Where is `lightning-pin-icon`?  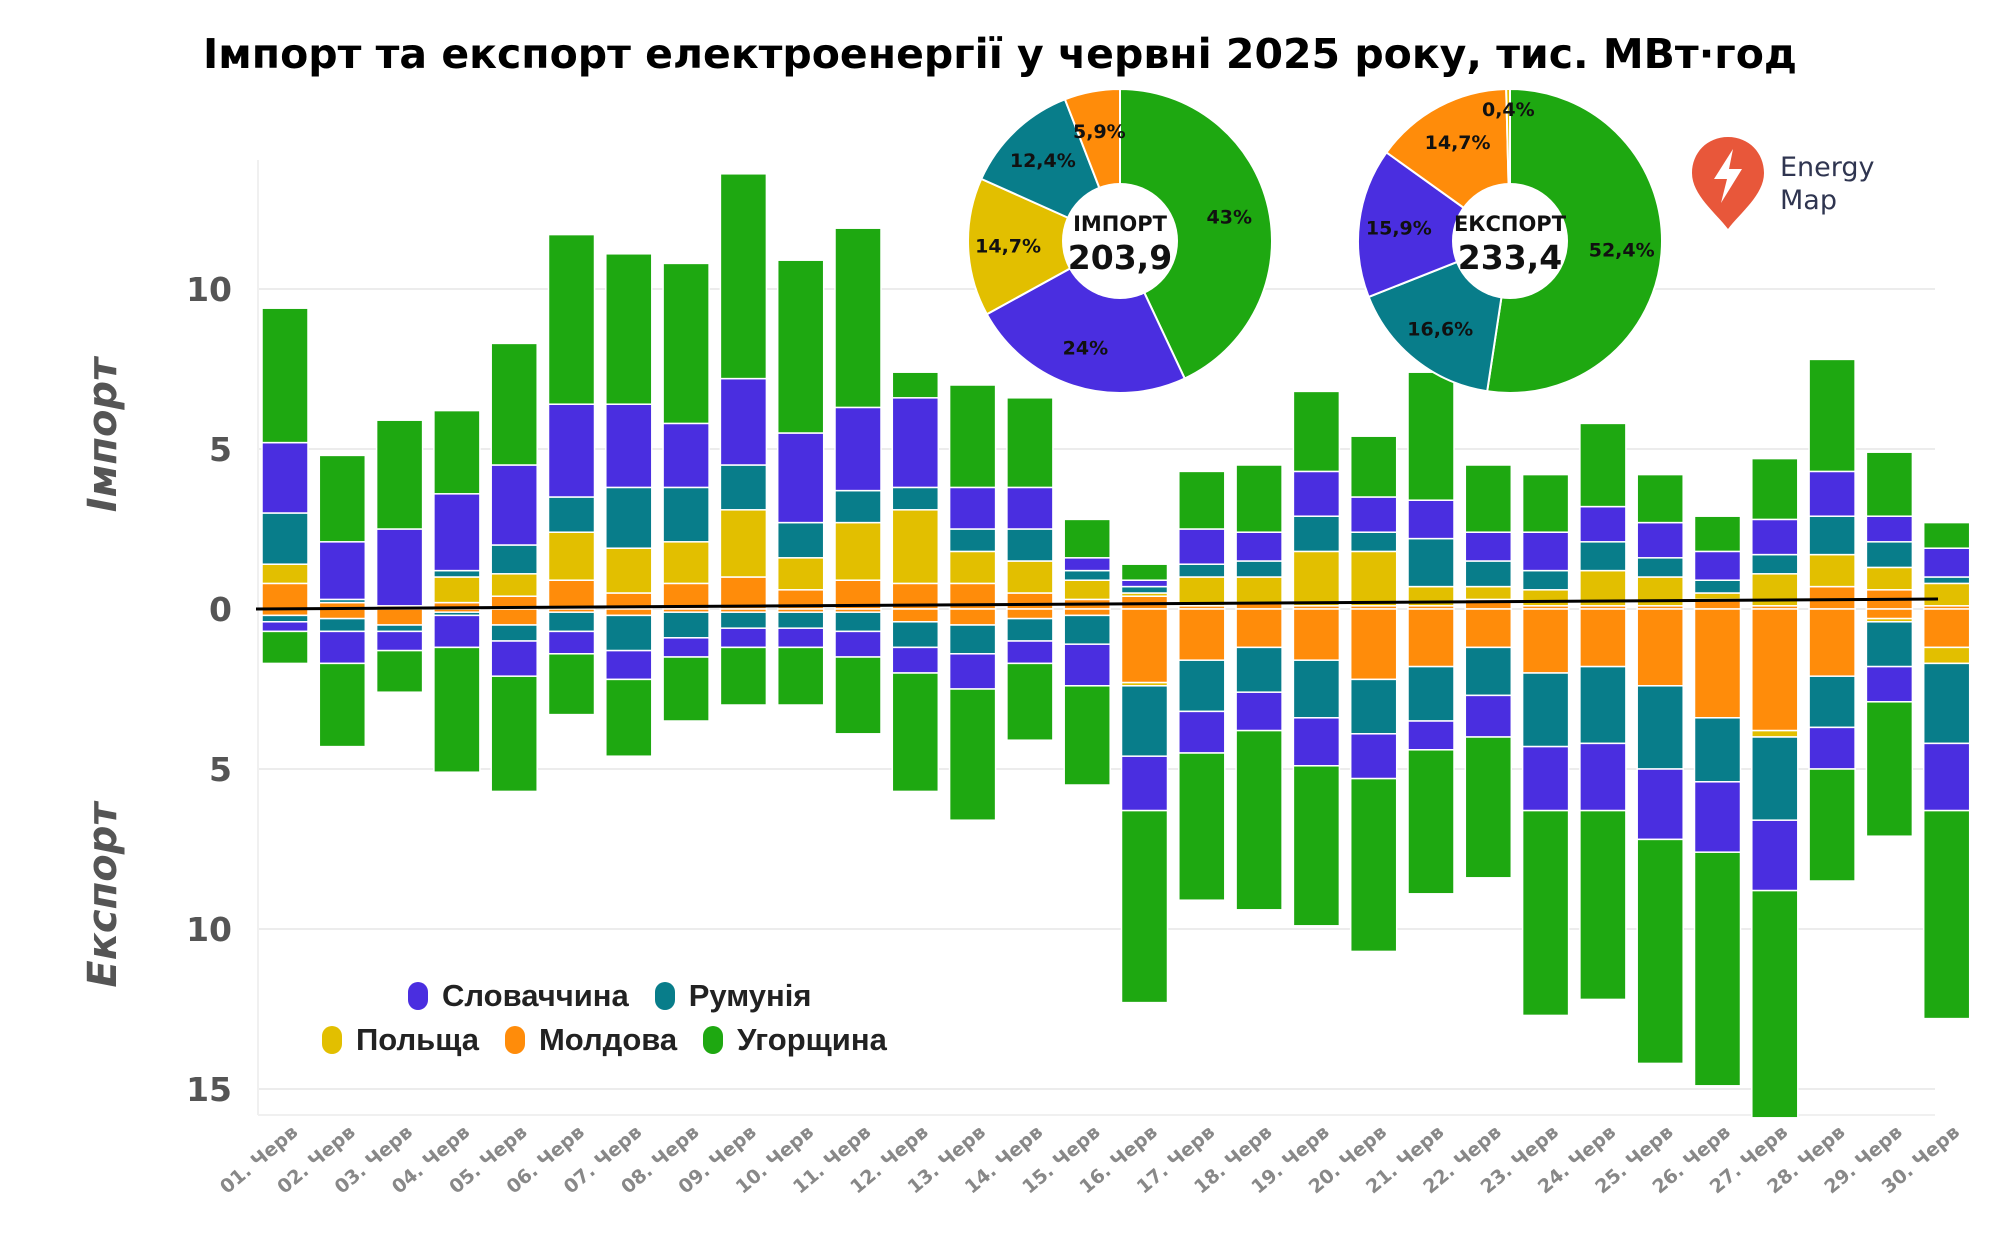 lightning-pin-icon is located at coordinates (1728, 183).